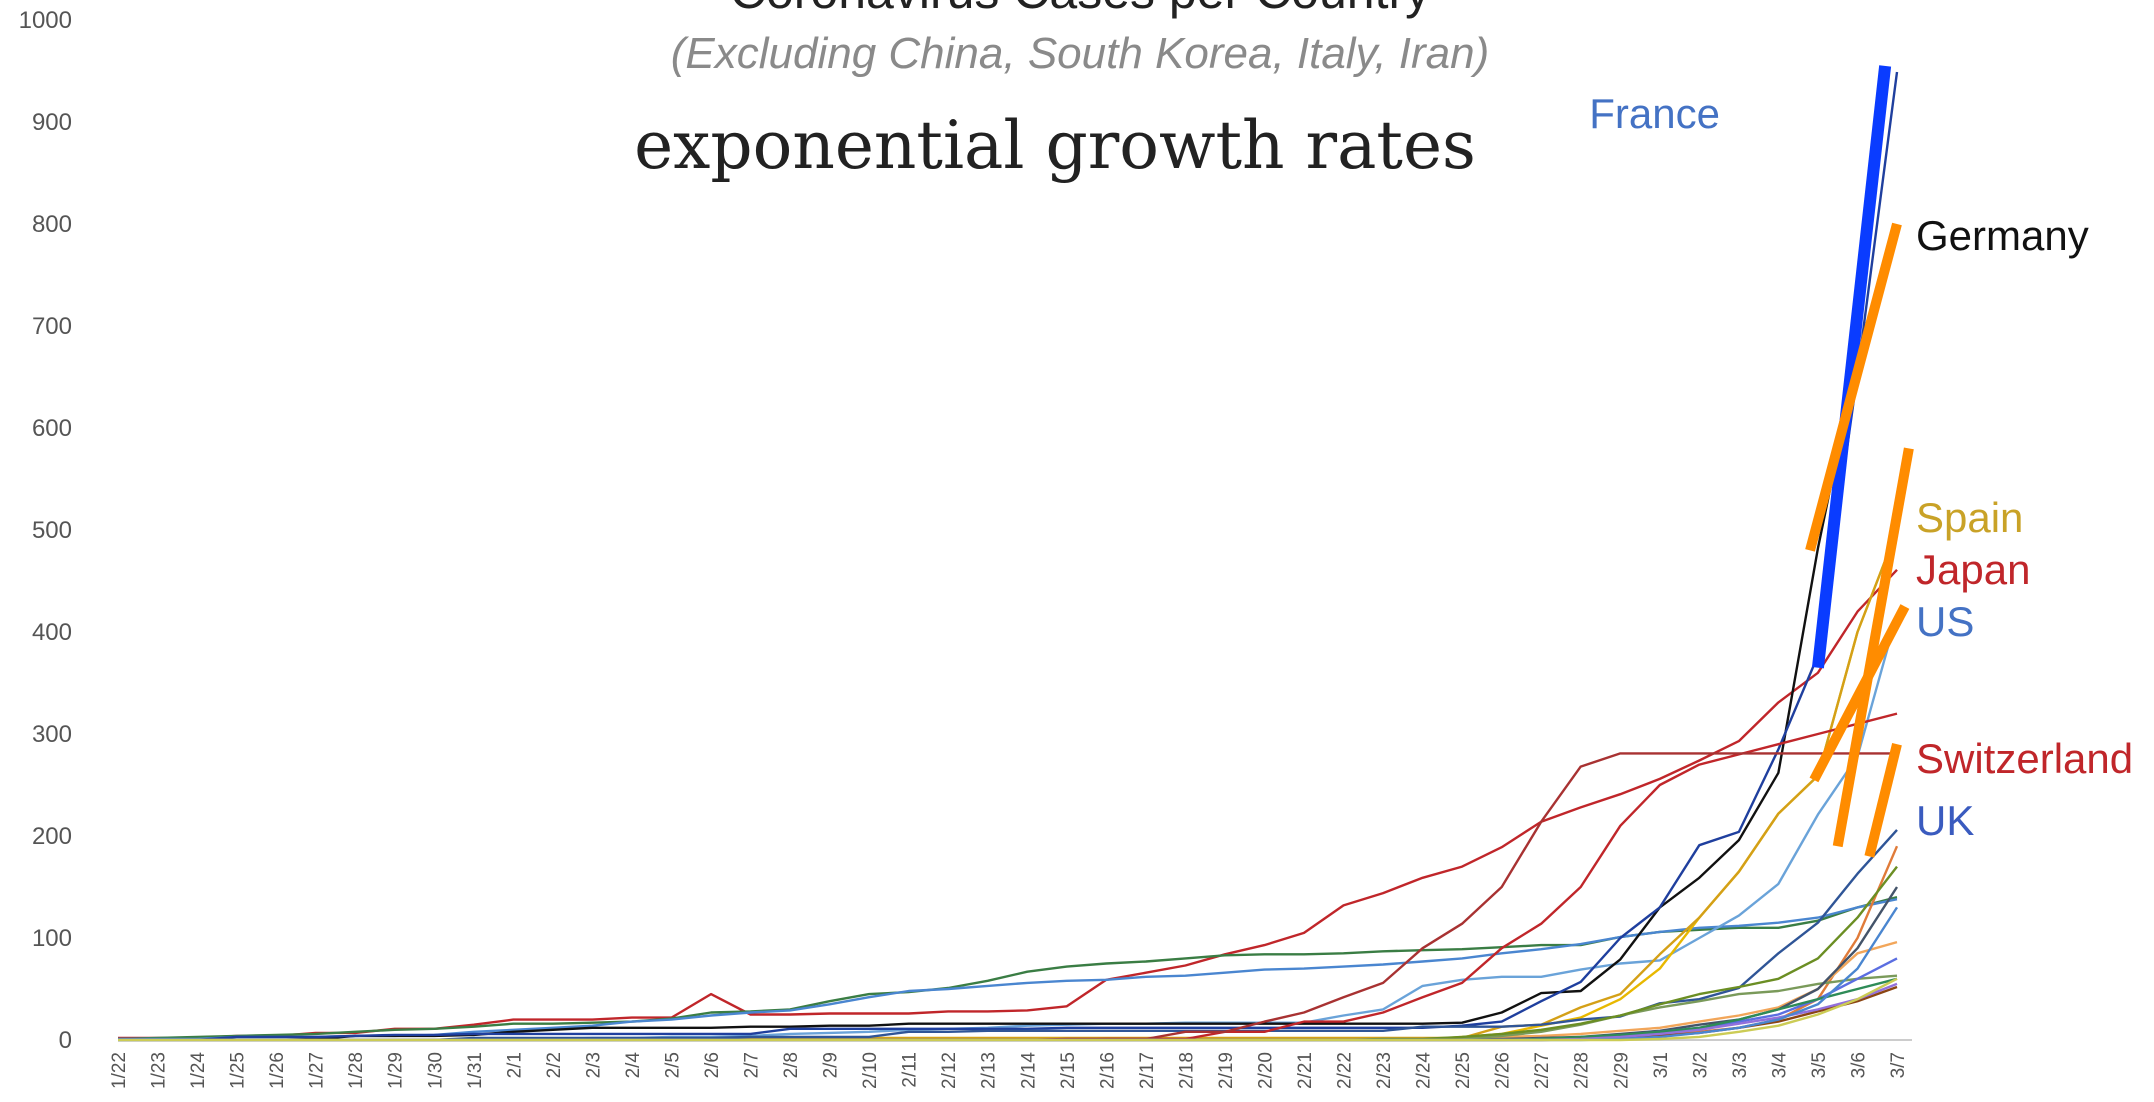  What do you see at coordinates (1945, 820) in the screenshot?
I see `series-label-uk: UK` at bounding box center [1945, 820].